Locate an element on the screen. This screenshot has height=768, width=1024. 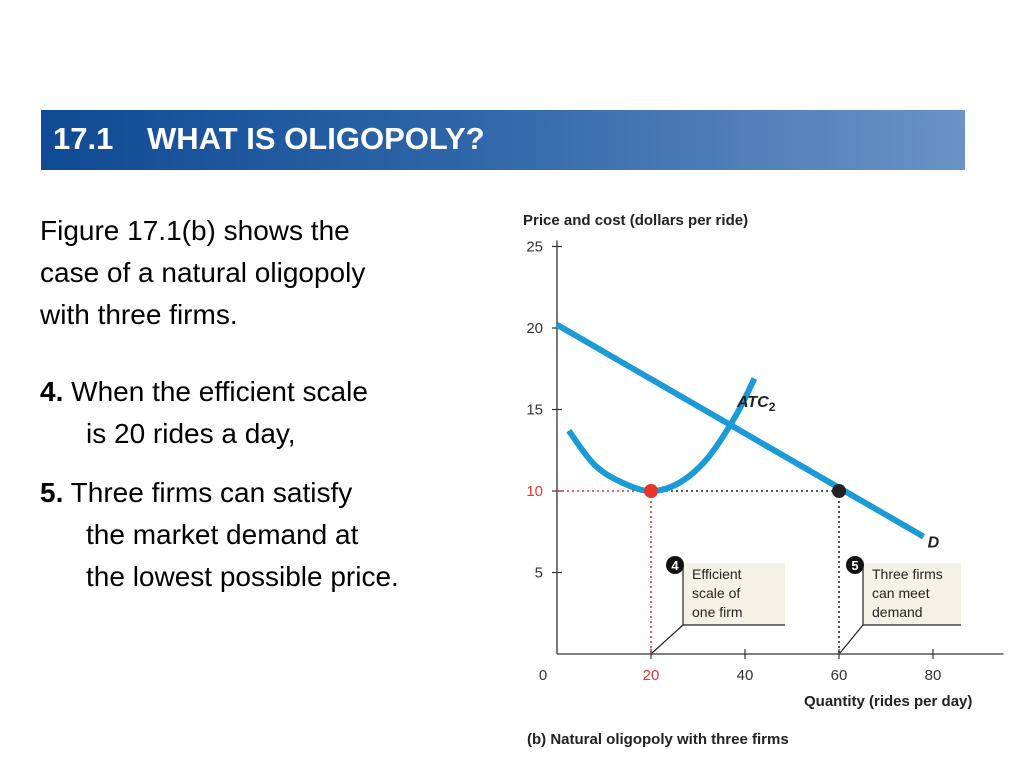
demand-curve is located at coordinates (740, 431).